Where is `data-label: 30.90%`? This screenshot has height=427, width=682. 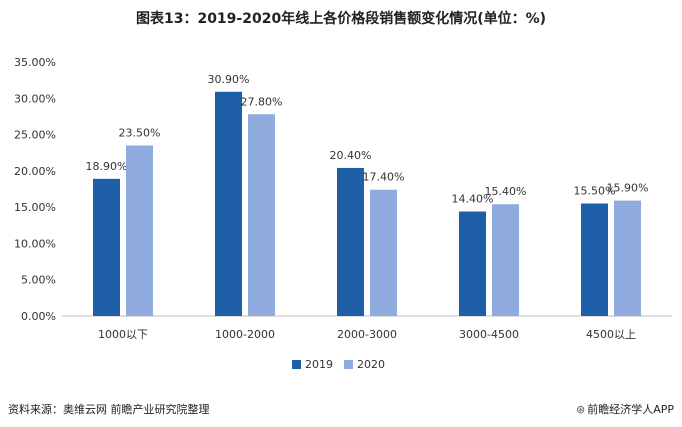 data-label: 30.90% is located at coordinates (229, 79).